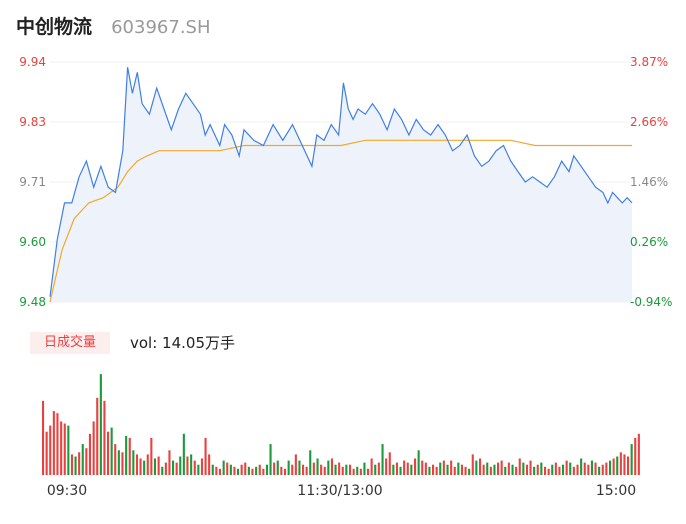 The width and height of the screenshot is (686, 524). What do you see at coordinates (70, 343) in the screenshot?
I see `volume-badge: 日成交量` at bounding box center [70, 343].